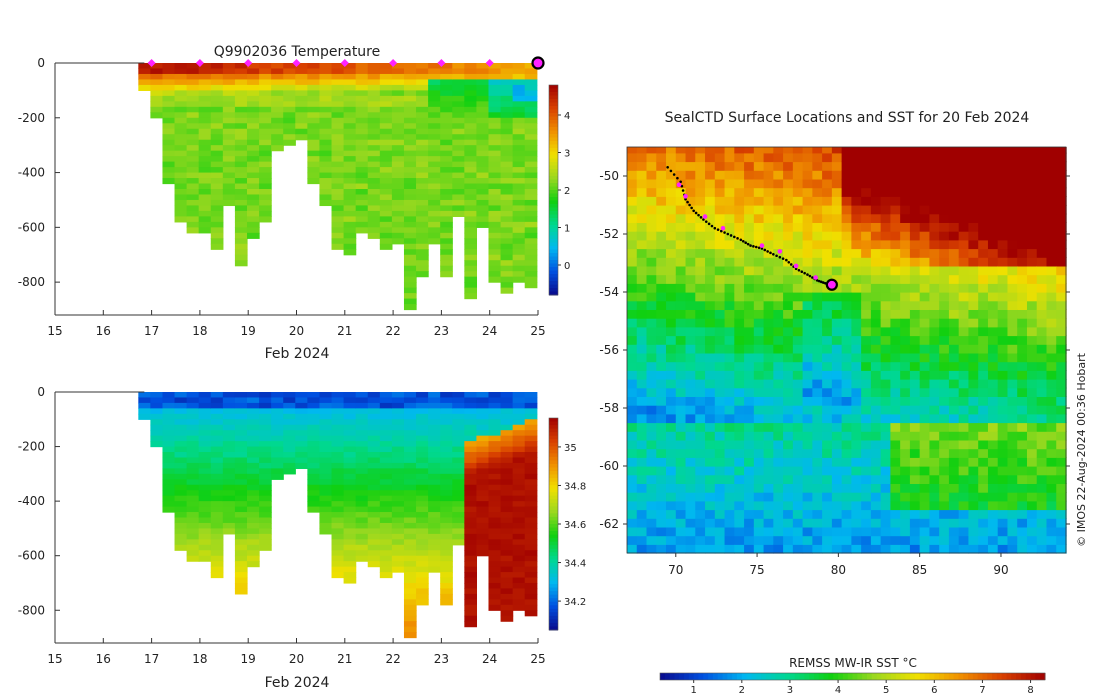  What do you see at coordinates (344, 331) in the screenshot?
I see `temperature-x-tick-label: 21` at bounding box center [344, 331].